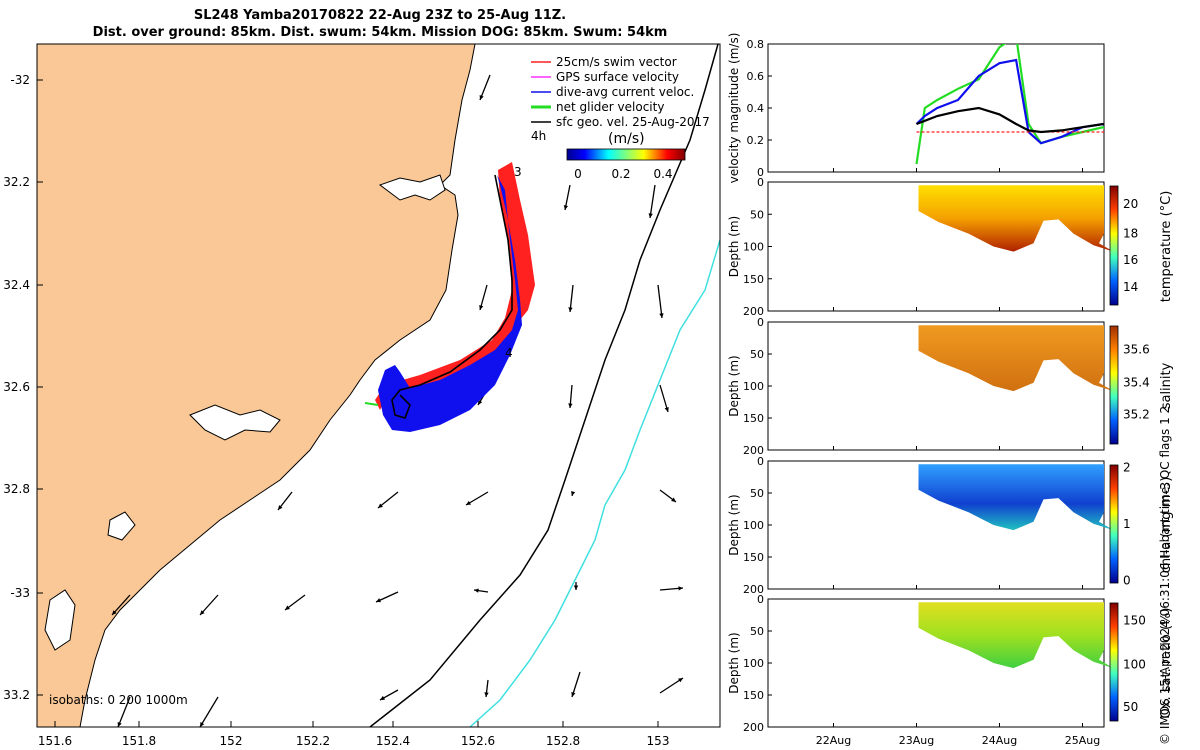 The width and height of the screenshot is (1200, 750). What do you see at coordinates (1130, 707) in the screenshot?
I see `colorbar-tick-label: 50` at bounding box center [1130, 707].